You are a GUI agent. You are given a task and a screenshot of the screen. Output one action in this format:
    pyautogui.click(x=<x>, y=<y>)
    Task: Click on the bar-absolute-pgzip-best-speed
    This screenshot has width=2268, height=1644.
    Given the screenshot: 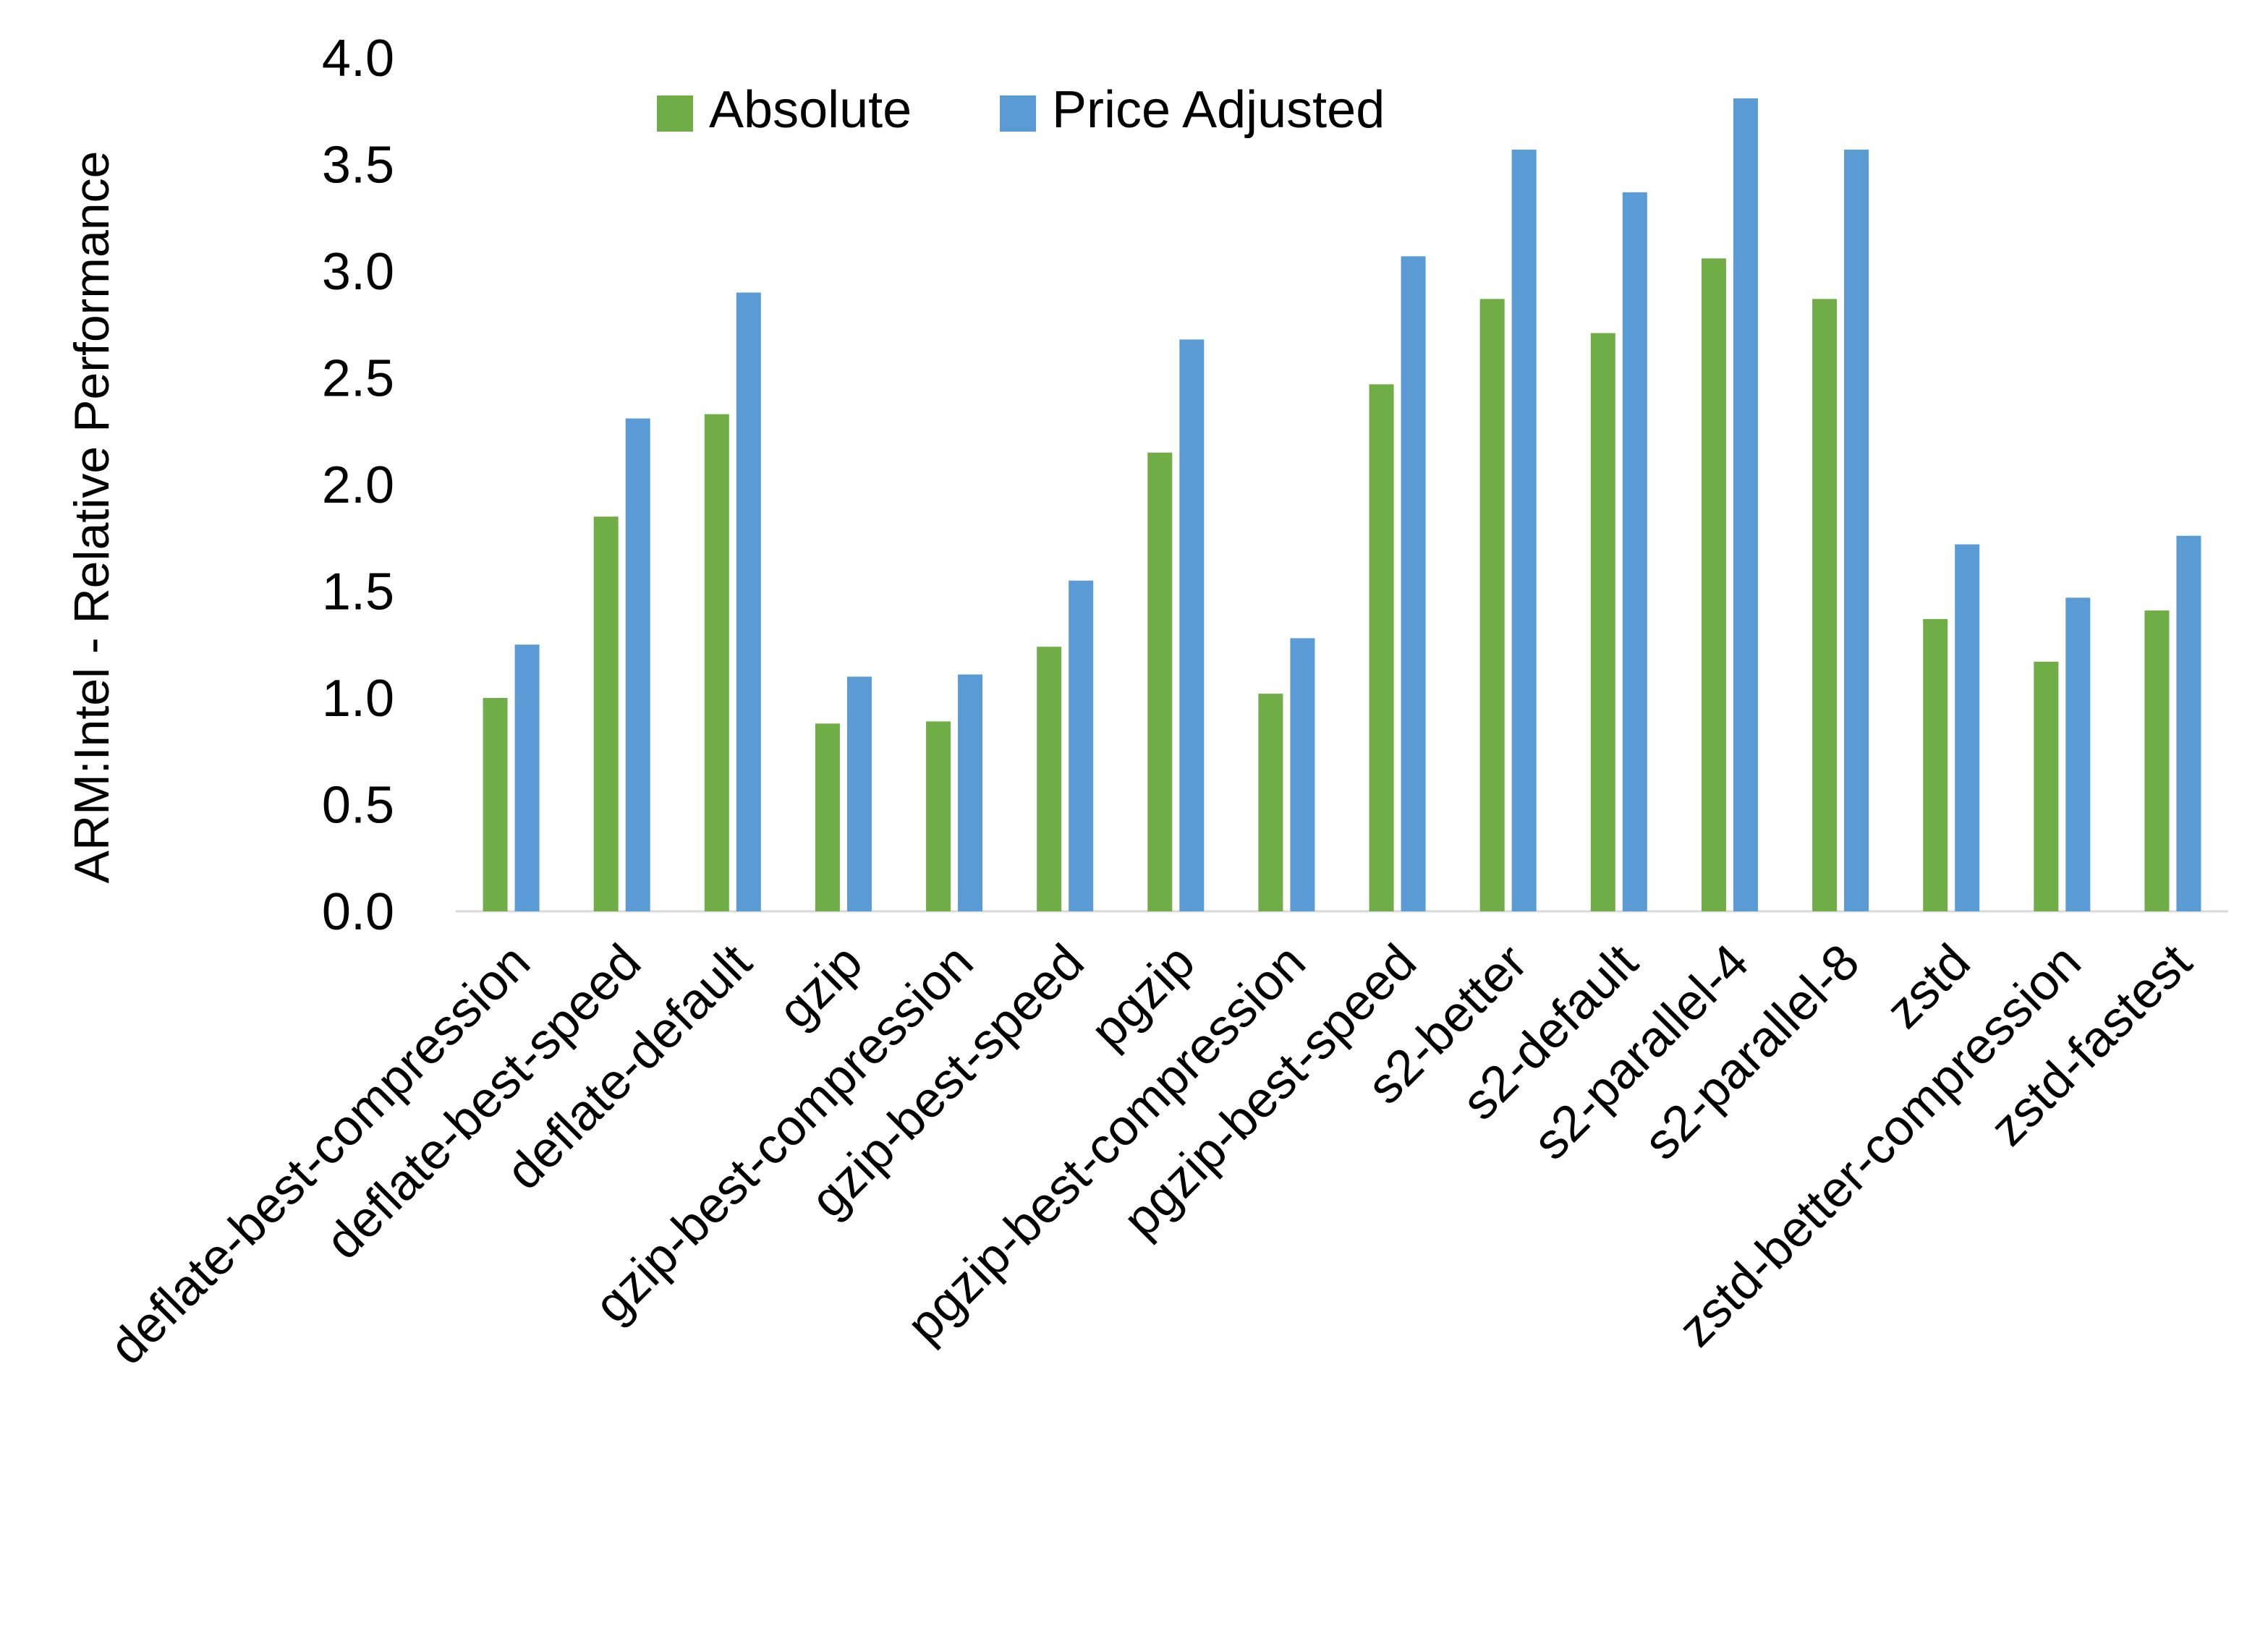 What is the action you would take?
    pyautogui.click(x=1381, y=647)
    